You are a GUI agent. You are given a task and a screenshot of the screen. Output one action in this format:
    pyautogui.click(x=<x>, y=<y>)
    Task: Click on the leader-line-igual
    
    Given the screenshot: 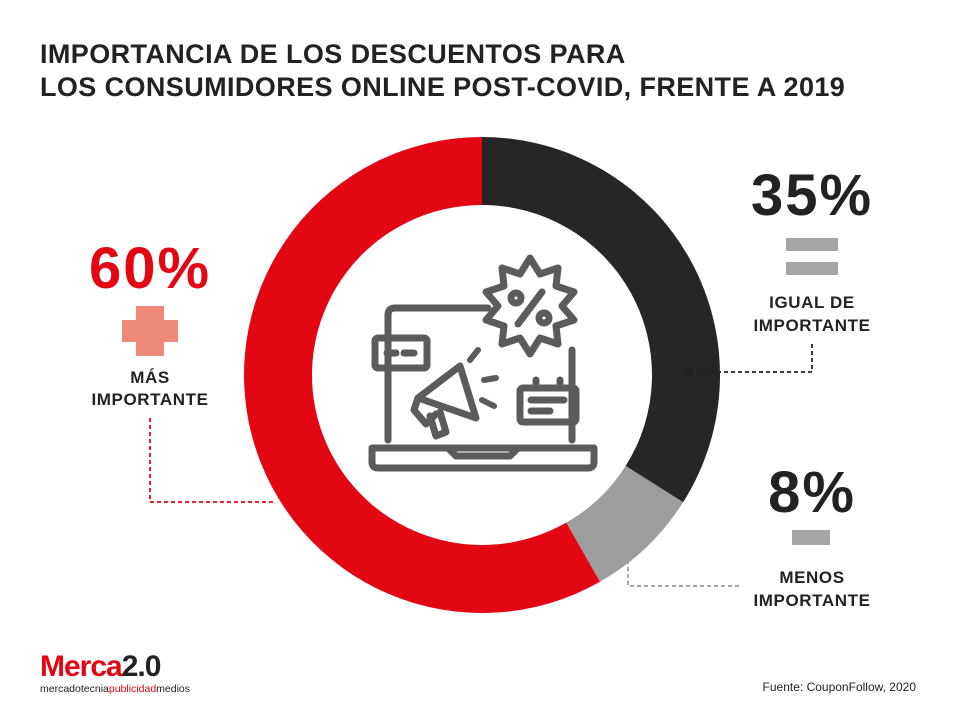 What is the action you would take?
    pyautogui.click(x=751, y=358)
    